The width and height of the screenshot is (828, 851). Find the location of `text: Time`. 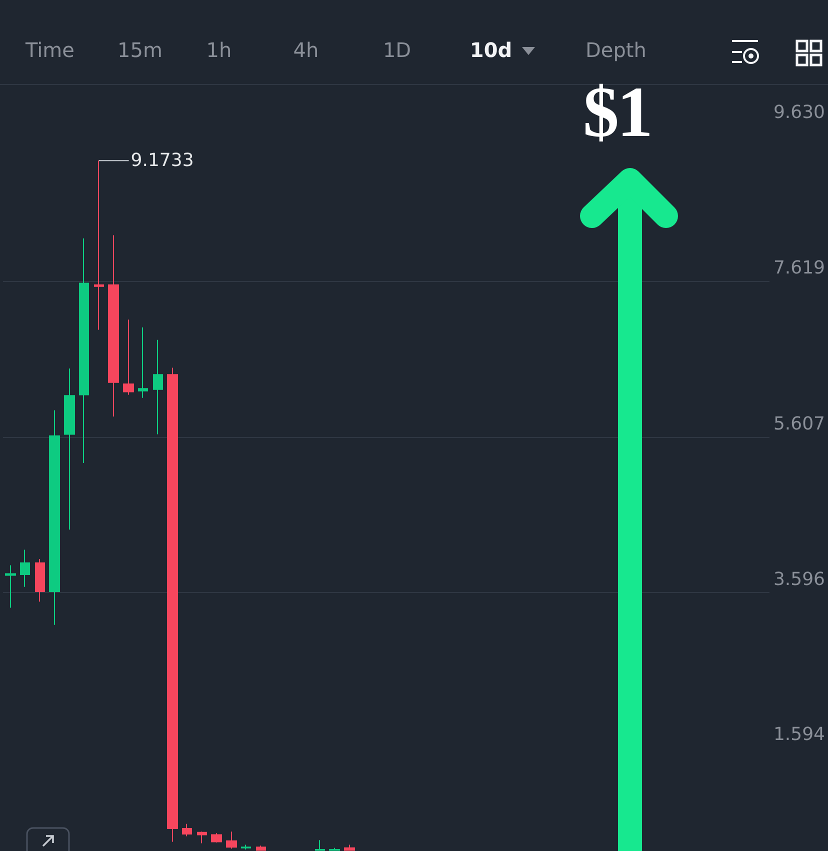

text: Time is located at coordinates (50, 50).